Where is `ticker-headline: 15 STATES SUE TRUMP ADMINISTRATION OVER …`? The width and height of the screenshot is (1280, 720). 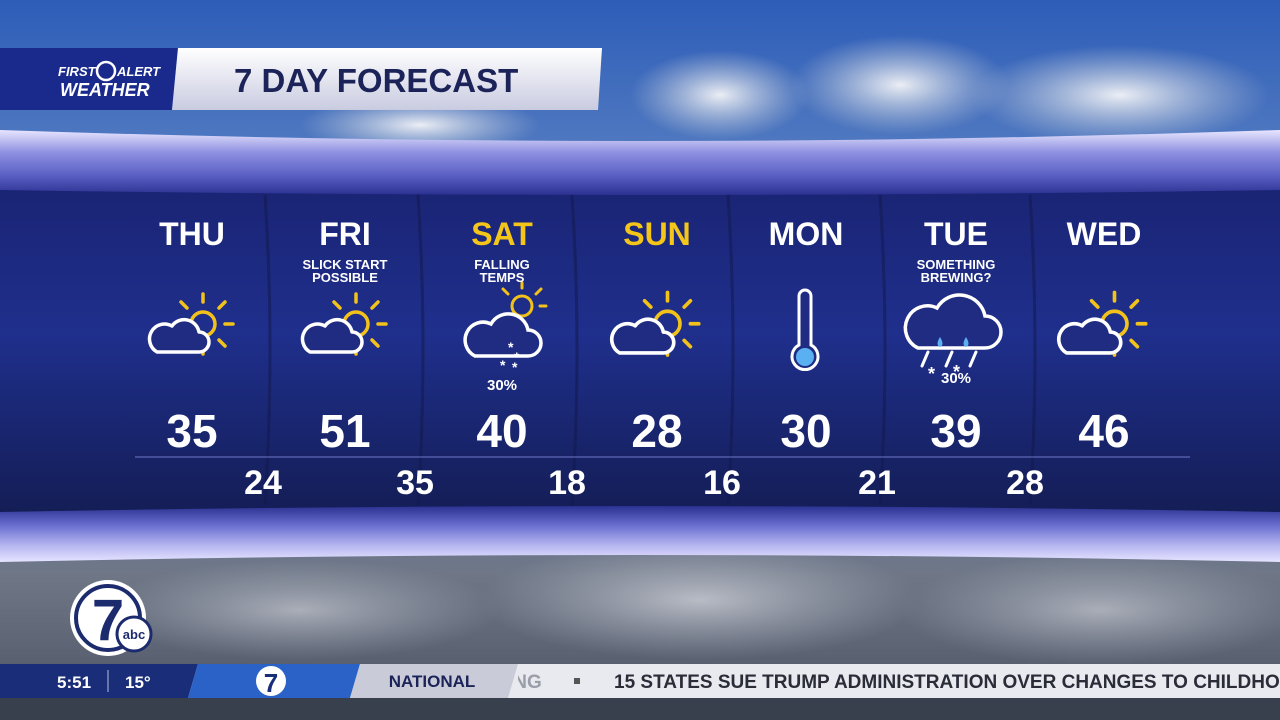 ticker-headline: 15 STATES SUE TRUMP ADMINISTRATION OVER … is located at coordinates (947, 682).